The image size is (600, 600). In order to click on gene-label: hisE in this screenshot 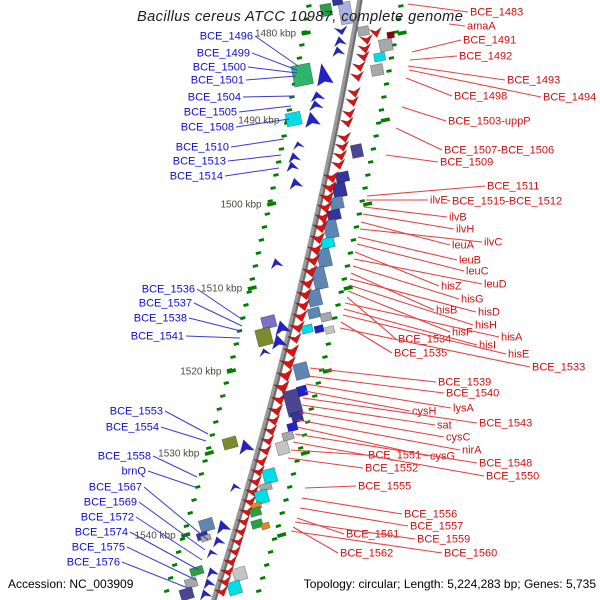, I will do `click(518, 355)`.